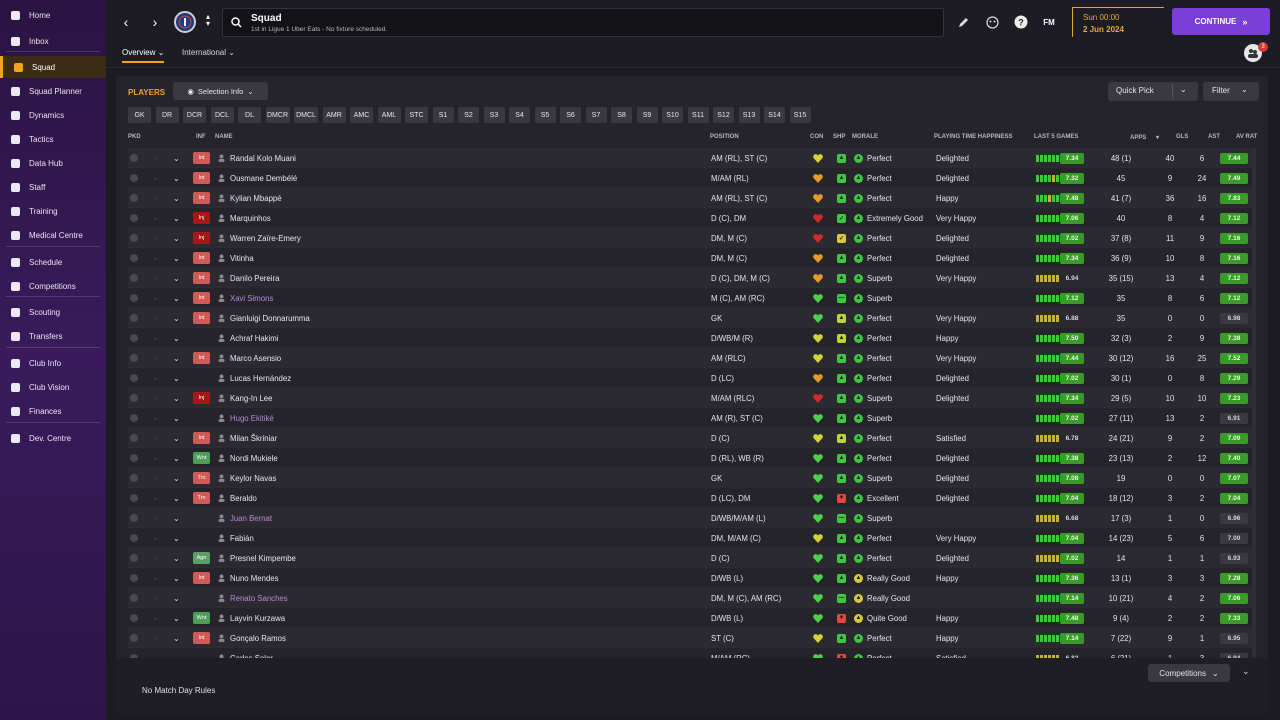 This screenshot has height=720, width=1280. What do you see at coordinates (53, 363) in the screenshot?
I see `sidebar-item-club-info: Club Info` at bounding box center [53, 363].